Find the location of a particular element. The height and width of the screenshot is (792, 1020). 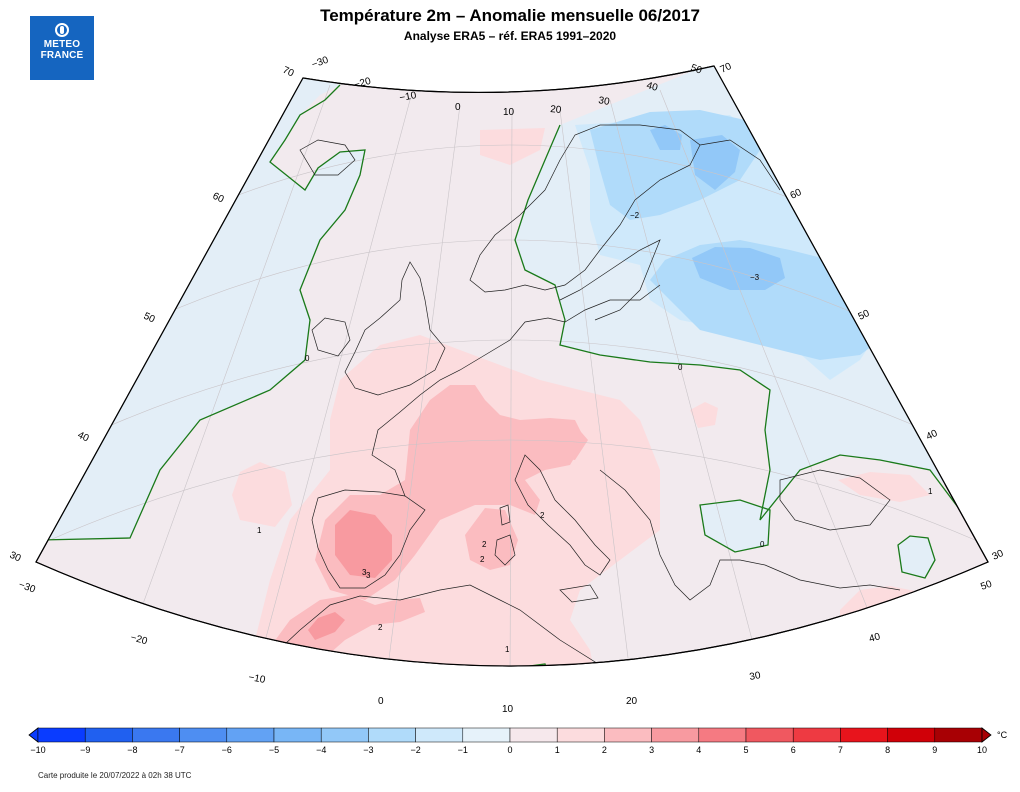

lat-label-left: 50 is located at coordinates (149, 318).